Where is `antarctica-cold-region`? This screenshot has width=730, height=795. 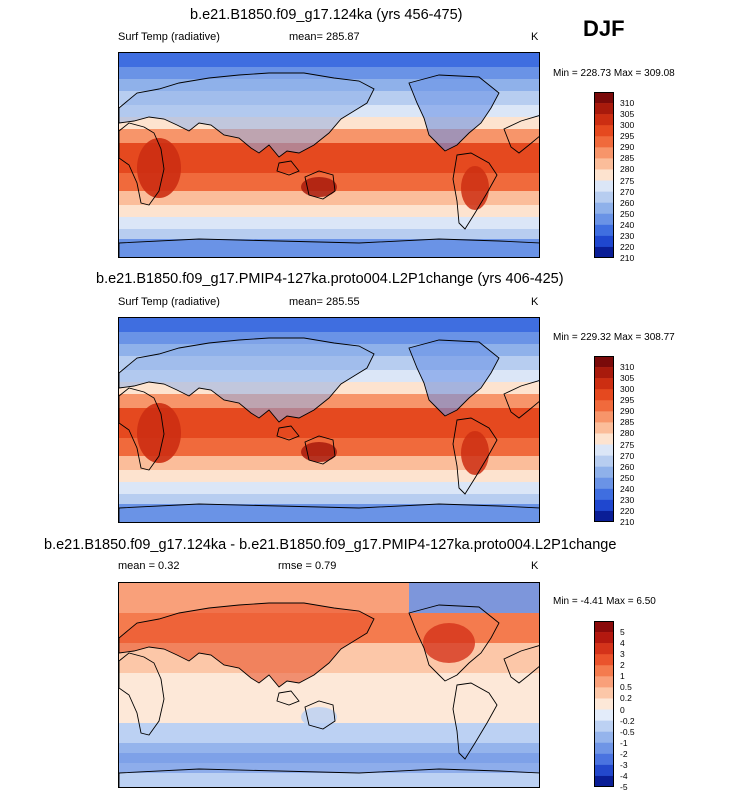
antarctica-cold-region is located at coordinates (329, 250).